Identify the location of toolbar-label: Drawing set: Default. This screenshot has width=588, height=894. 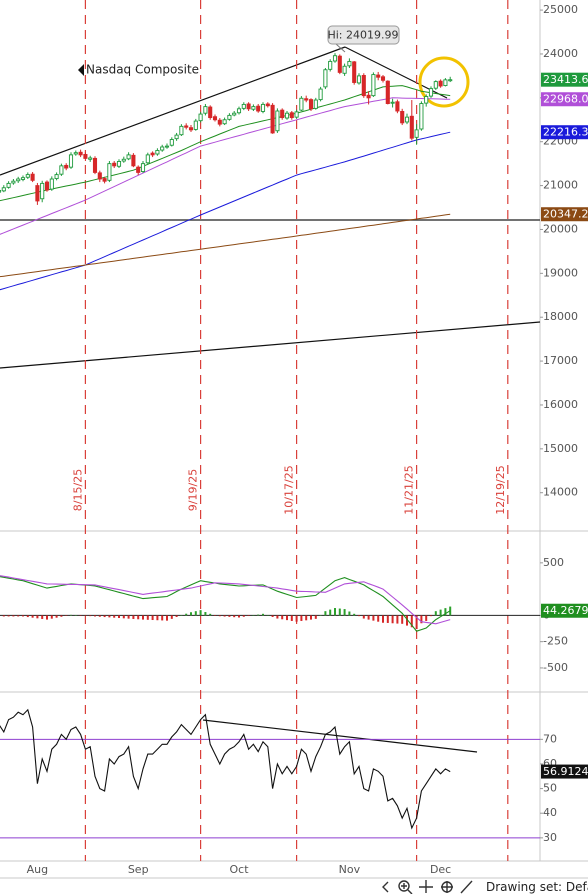
(537, 887).